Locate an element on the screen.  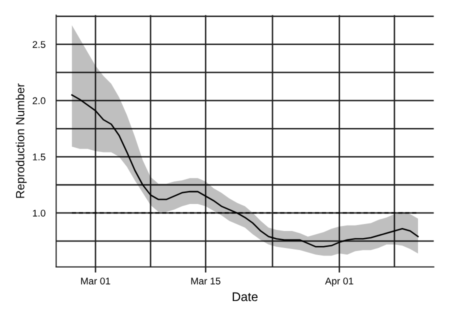
y-tick-label: 2.0 is located at coordinates (39, 100).